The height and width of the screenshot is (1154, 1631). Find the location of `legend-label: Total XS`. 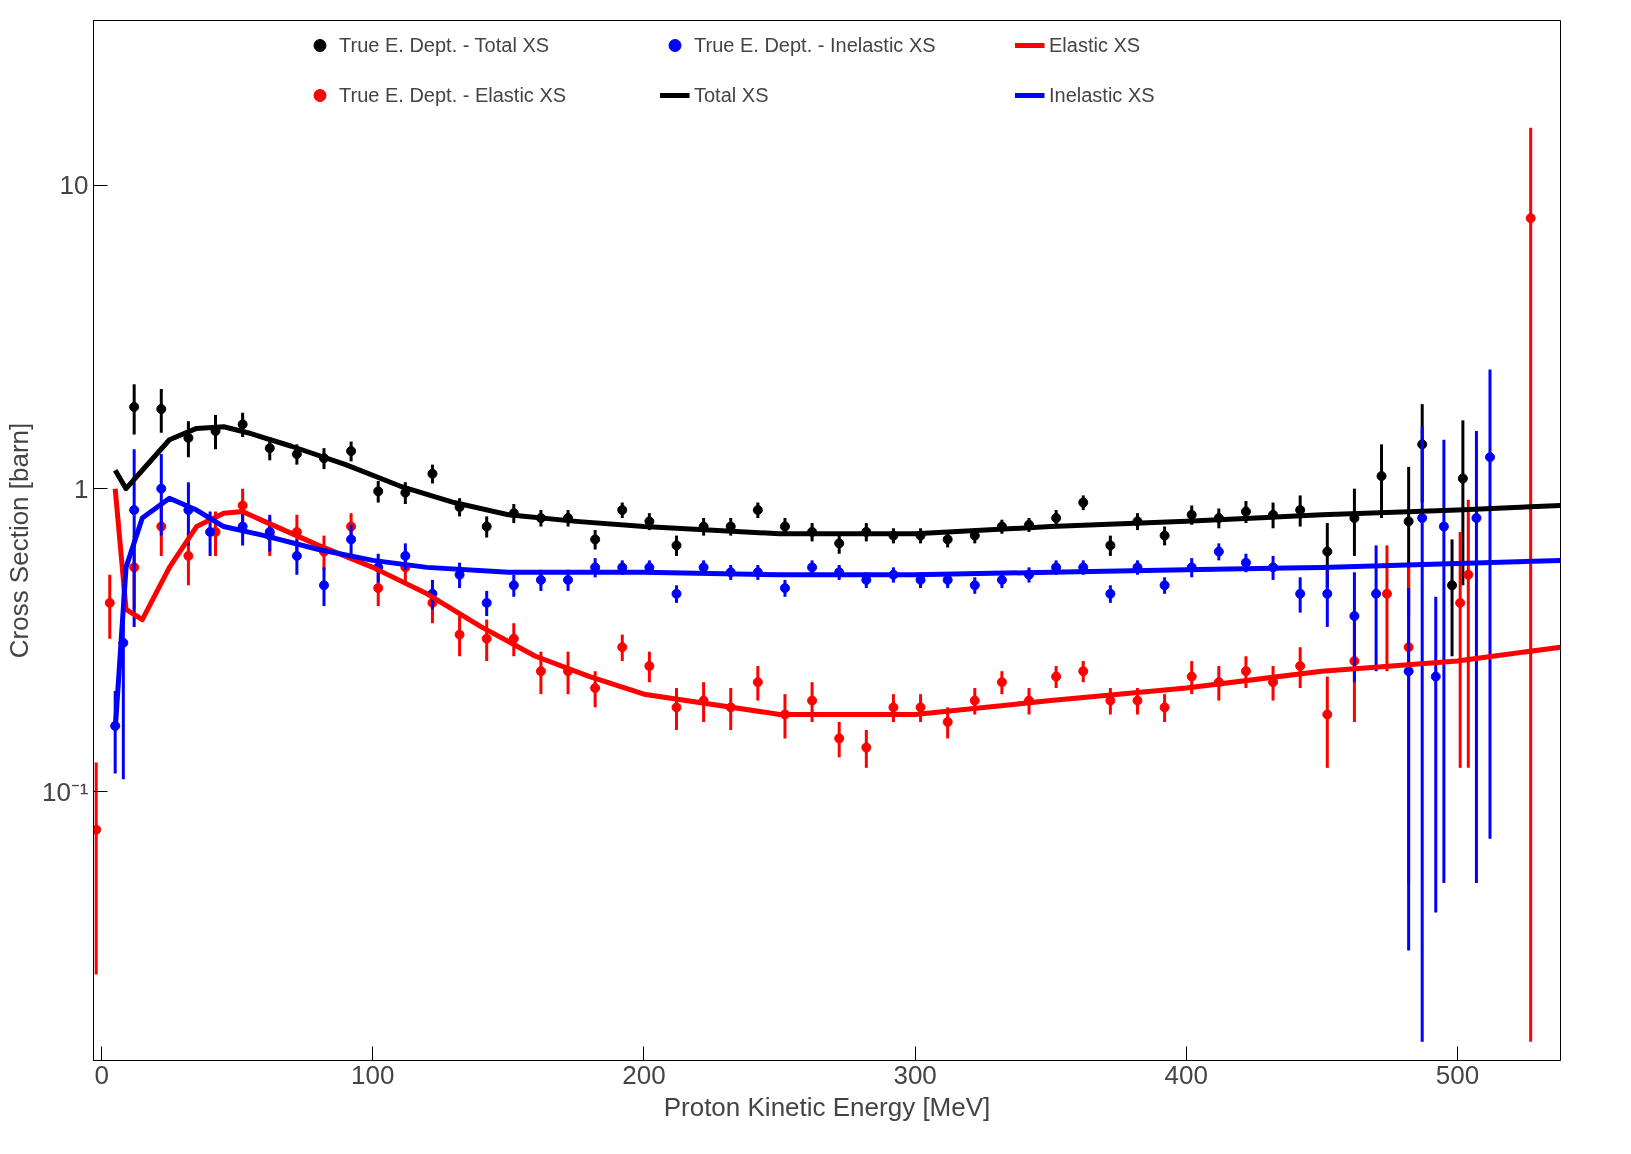

legend-label: Total XS is located at coordinates (732, 95).